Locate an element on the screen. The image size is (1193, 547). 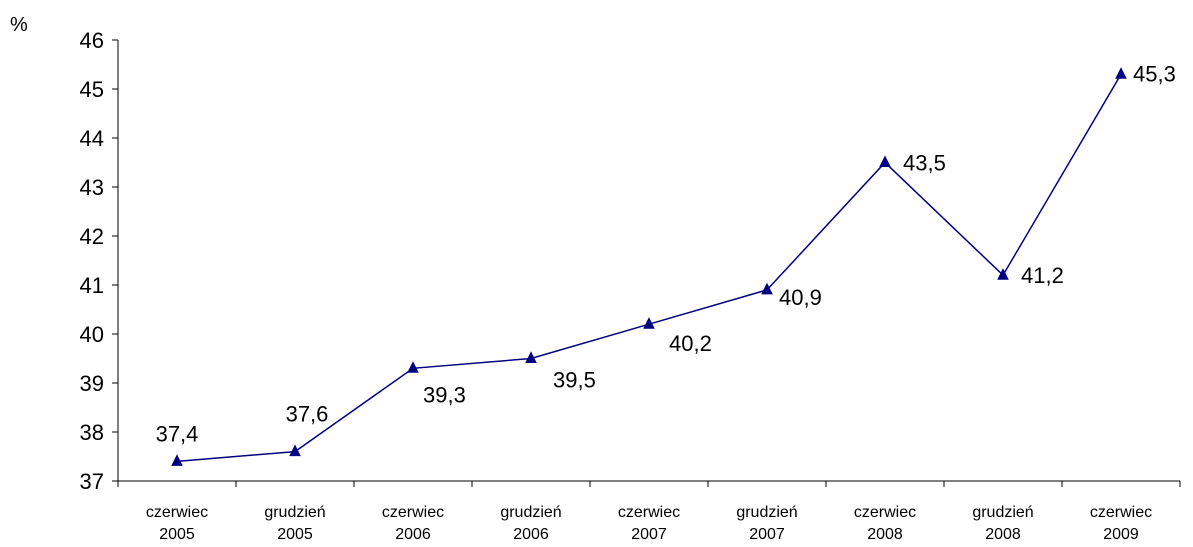
y-axis: 37 38 39 40 41 42 43 44 45 46 is located at coordinates (99, 261).